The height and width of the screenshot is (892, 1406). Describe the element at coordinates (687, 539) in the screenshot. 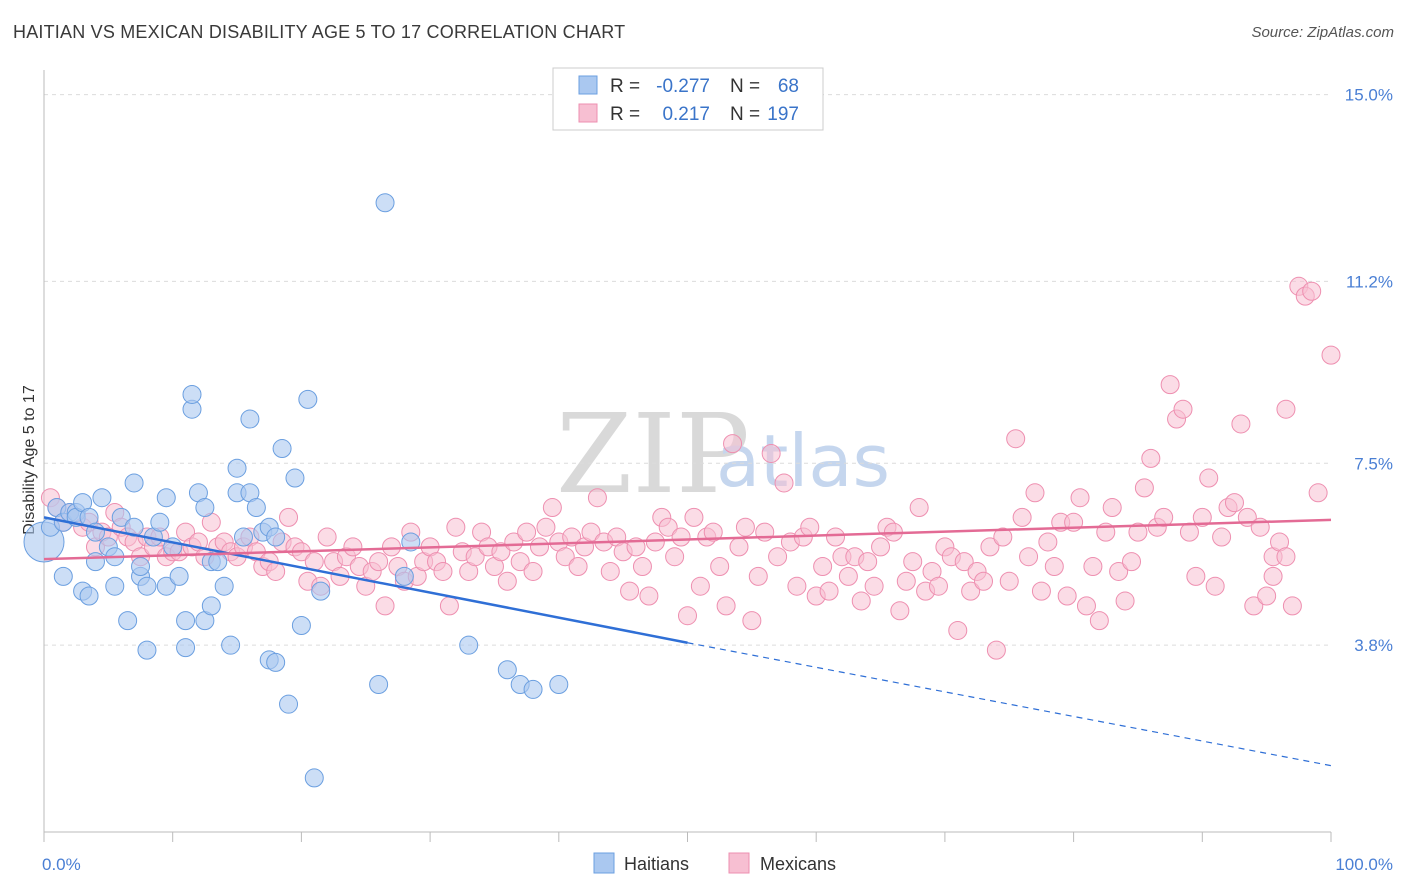

I see `mexicans-trend-line` at that location.